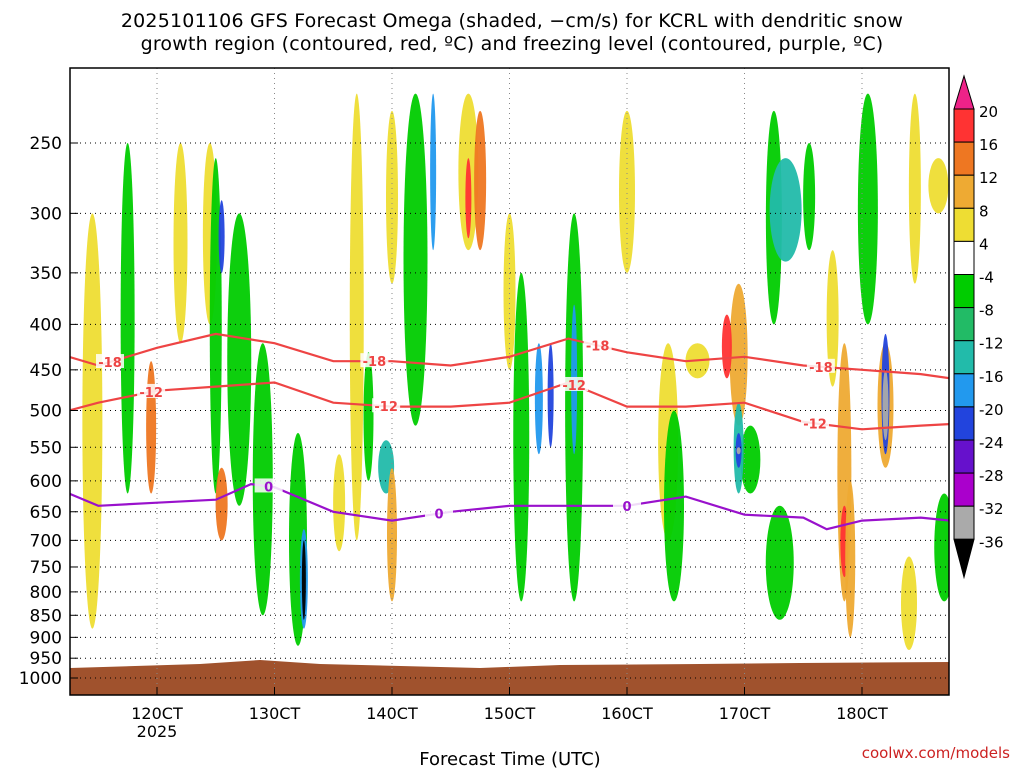  What do you see at coordinates (46, 659) in the screenshot?
I see `y-tick-label: 950` at bounding box center [46, 659].